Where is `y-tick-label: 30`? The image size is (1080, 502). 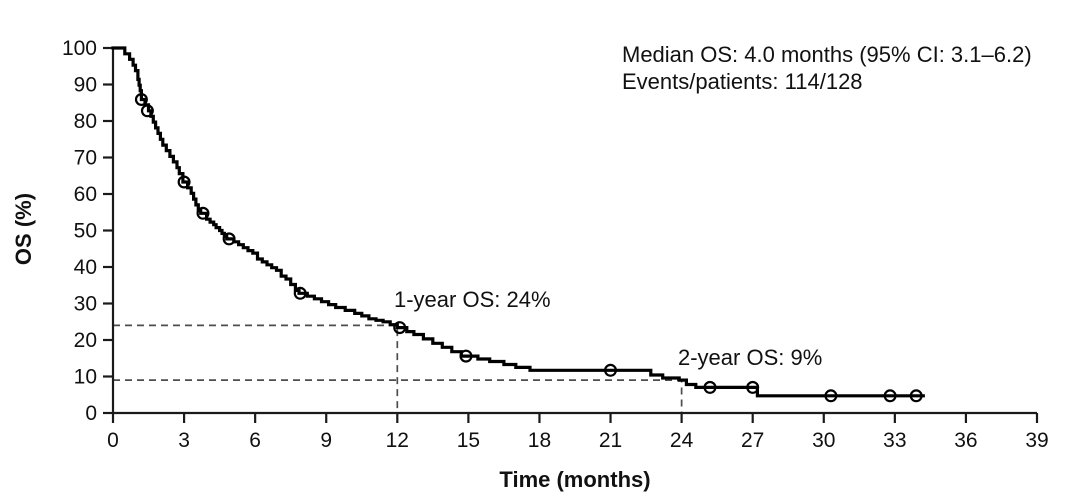 y-tick-label: 30 is located at coordinates (85, 304).